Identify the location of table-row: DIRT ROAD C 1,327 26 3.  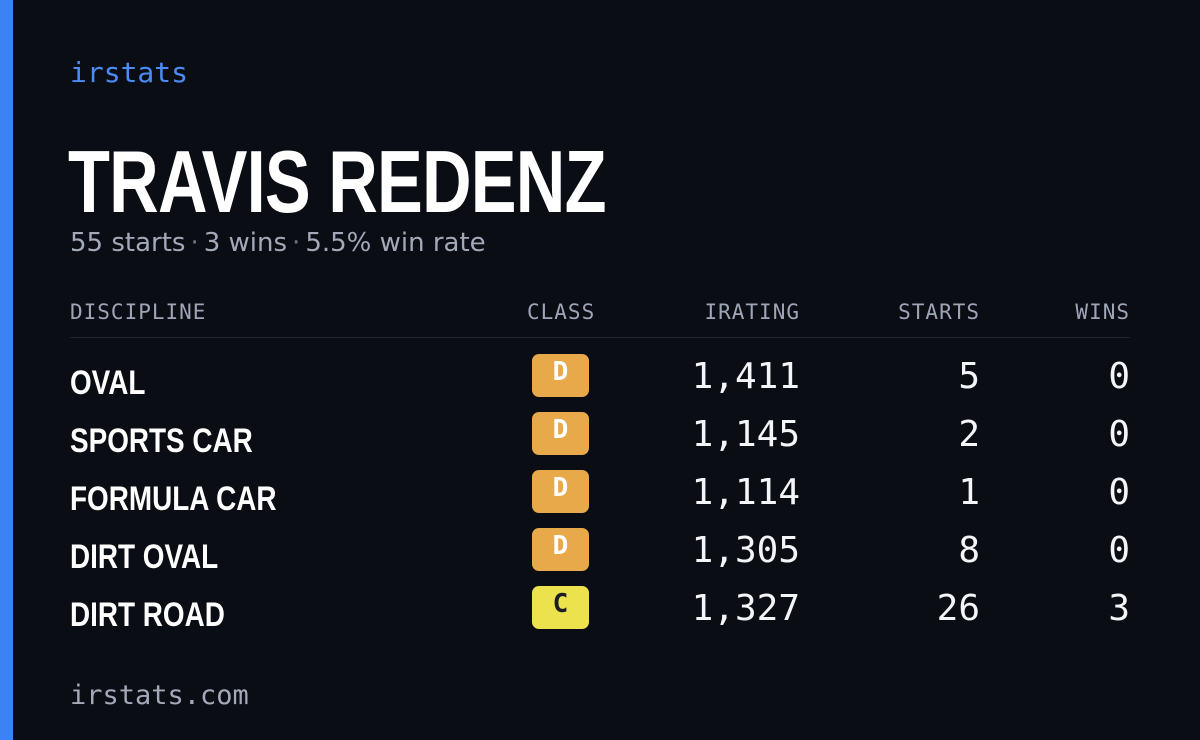
(600, 611).